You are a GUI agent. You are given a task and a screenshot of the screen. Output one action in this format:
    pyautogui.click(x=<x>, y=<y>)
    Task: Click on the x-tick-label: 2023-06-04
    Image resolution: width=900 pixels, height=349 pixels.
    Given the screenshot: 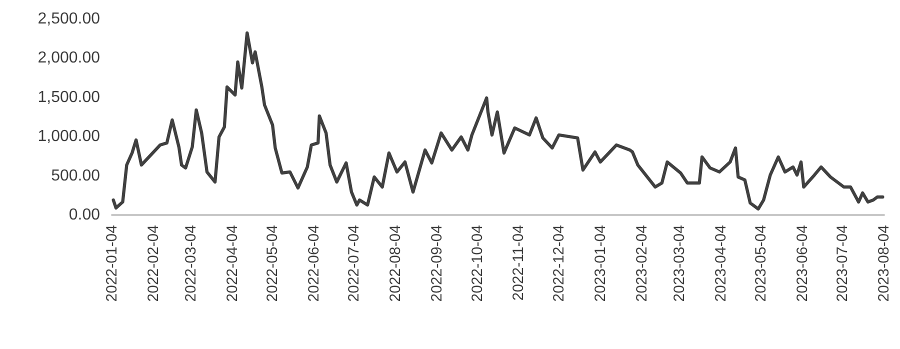 What is the action you would take?
    pyautogui.click(x=802, y=263)
    